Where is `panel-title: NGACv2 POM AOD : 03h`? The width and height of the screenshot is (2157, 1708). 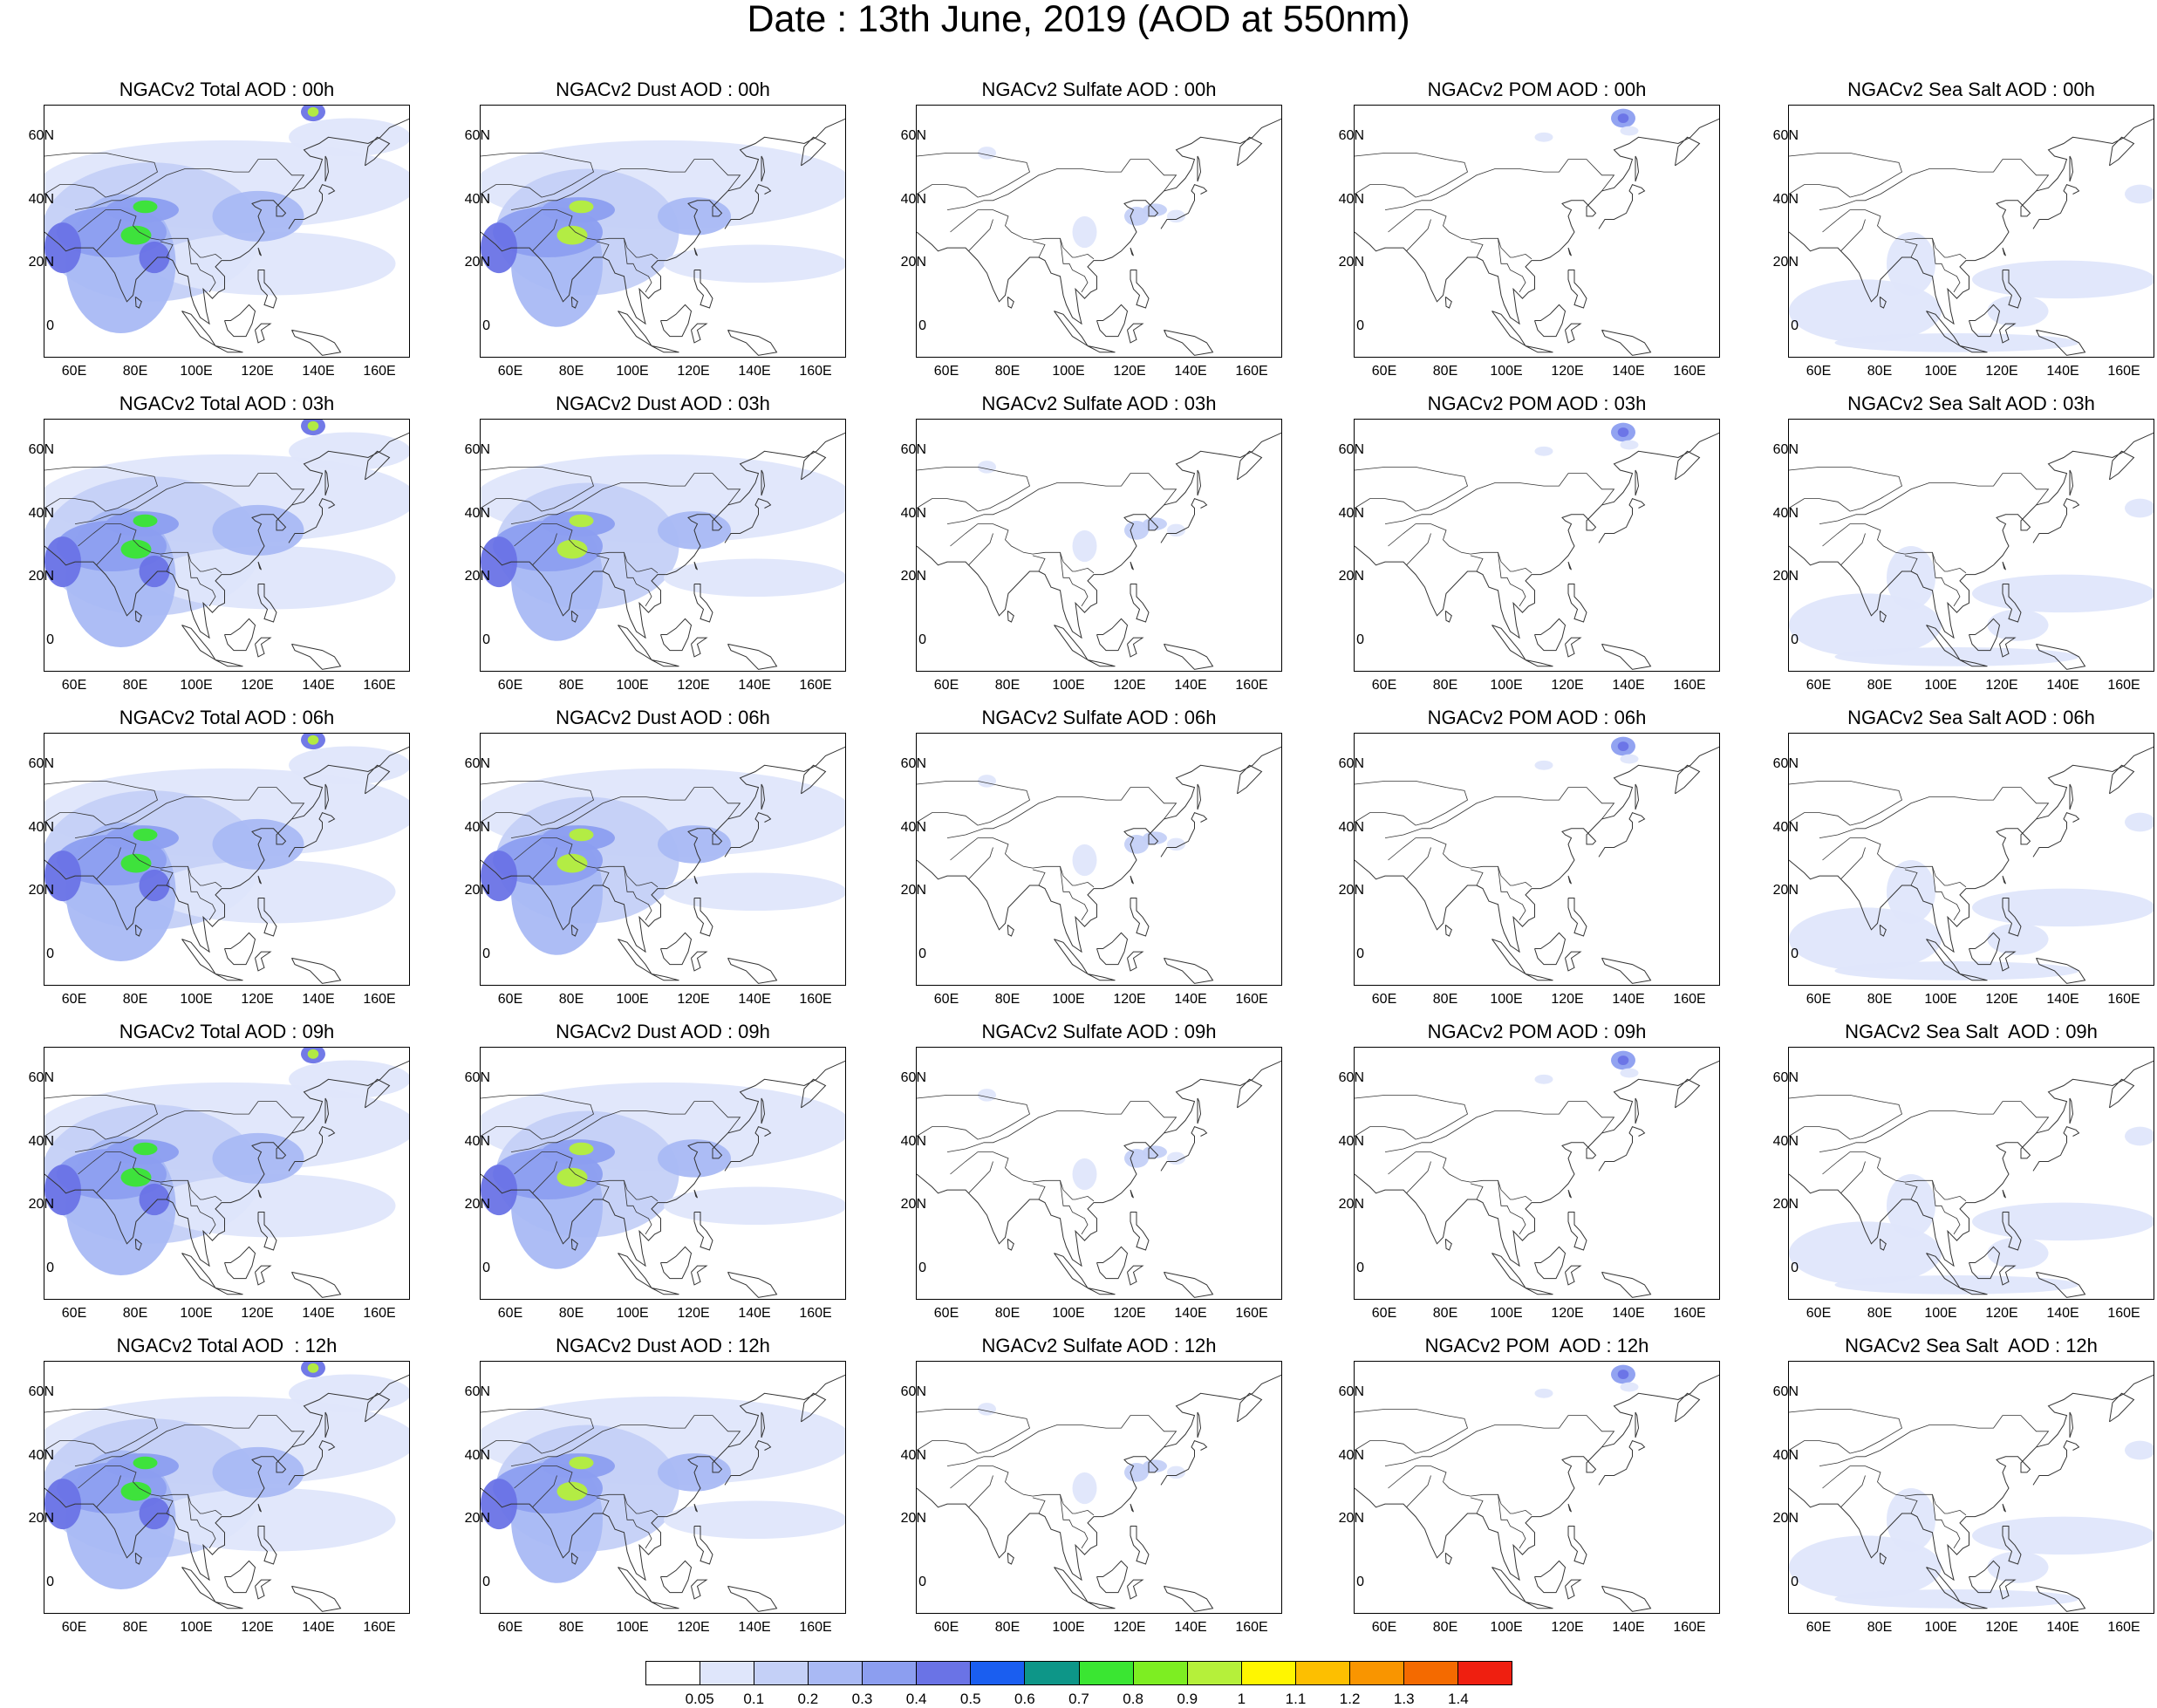 panel-title: NGACv2 POM AOD : 03h is located at coordinates (1537, 404).